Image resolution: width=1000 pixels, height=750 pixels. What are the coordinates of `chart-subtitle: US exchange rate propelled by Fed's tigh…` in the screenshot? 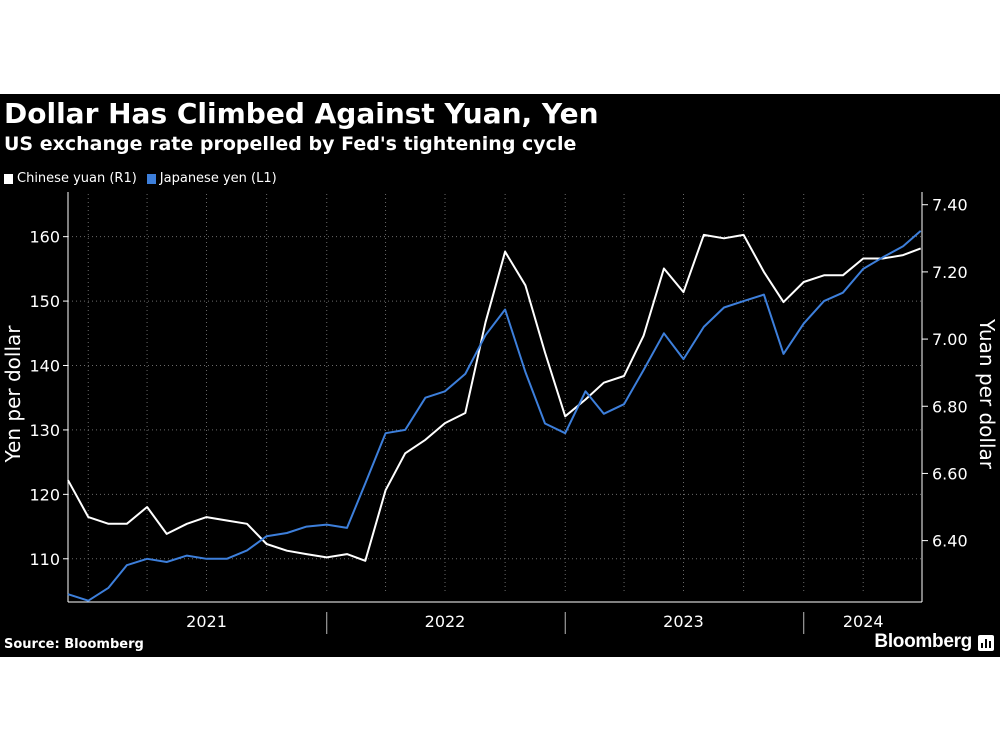 It's located at (290, 144).